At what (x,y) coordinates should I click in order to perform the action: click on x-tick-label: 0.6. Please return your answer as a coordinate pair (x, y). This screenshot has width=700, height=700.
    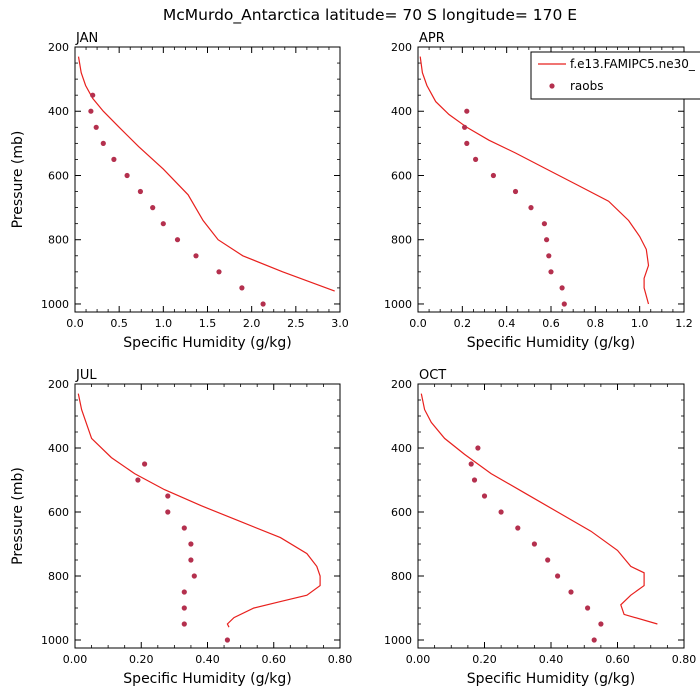
    Looking at the image, I should click on (551, 323).